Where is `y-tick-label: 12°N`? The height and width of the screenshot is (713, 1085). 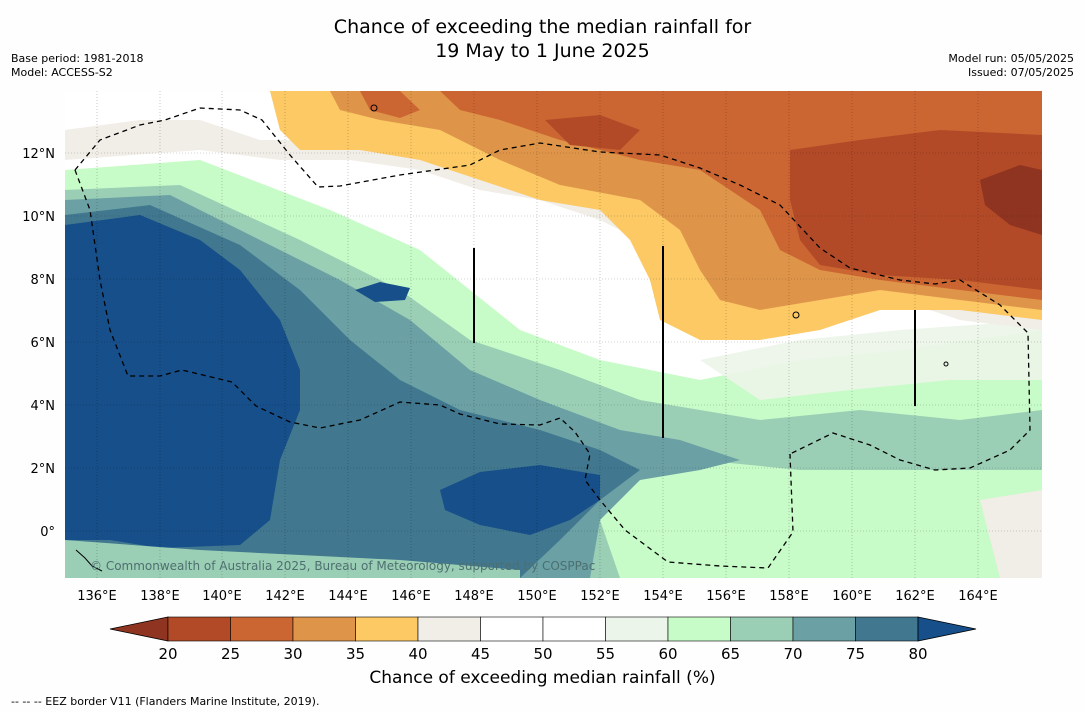
y-tick-label: 12°N is located at coordinates (38, 154).